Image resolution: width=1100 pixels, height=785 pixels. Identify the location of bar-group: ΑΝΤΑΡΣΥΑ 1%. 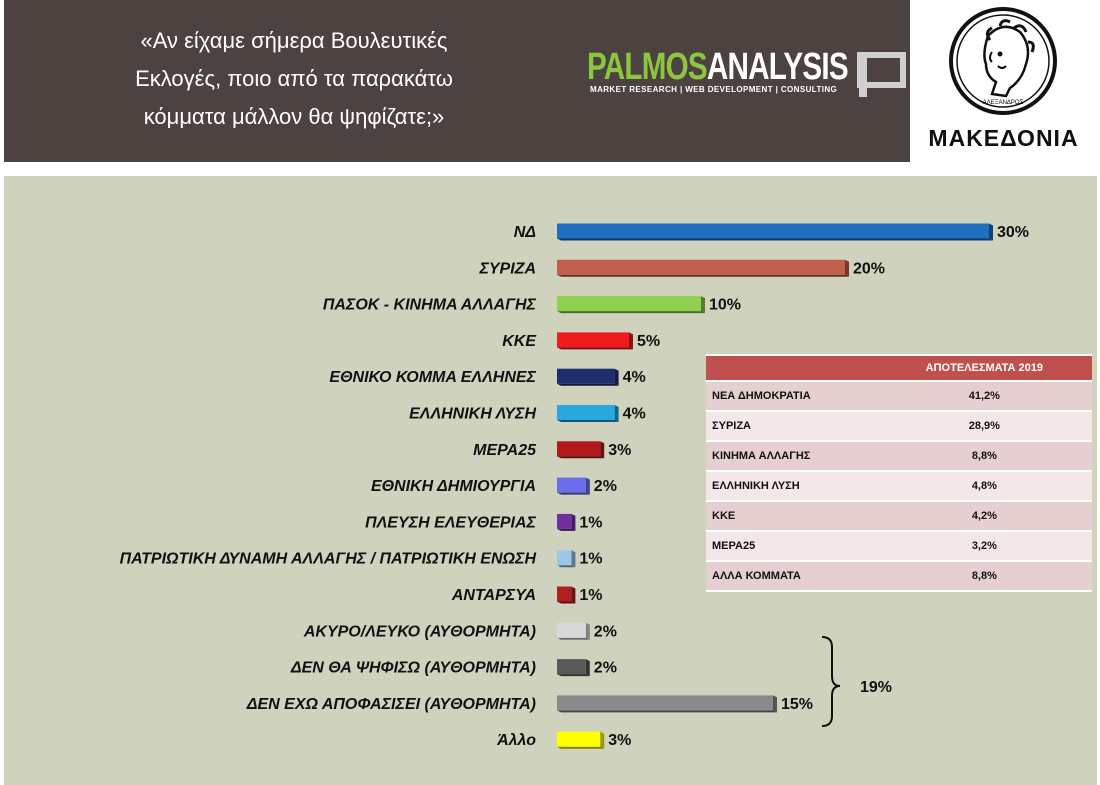
(527, 595).